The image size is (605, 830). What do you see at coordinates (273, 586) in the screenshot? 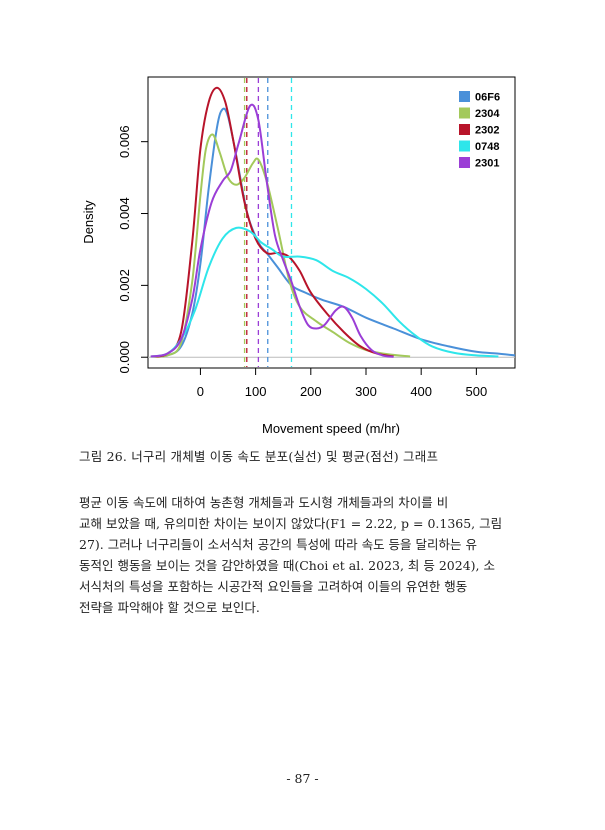
I see `paragraph-line: 서식처의 특성을 포함하는 시공간적 요인들을 고려하여 이들의 유연한 행동` at bounding box center [273, 586].